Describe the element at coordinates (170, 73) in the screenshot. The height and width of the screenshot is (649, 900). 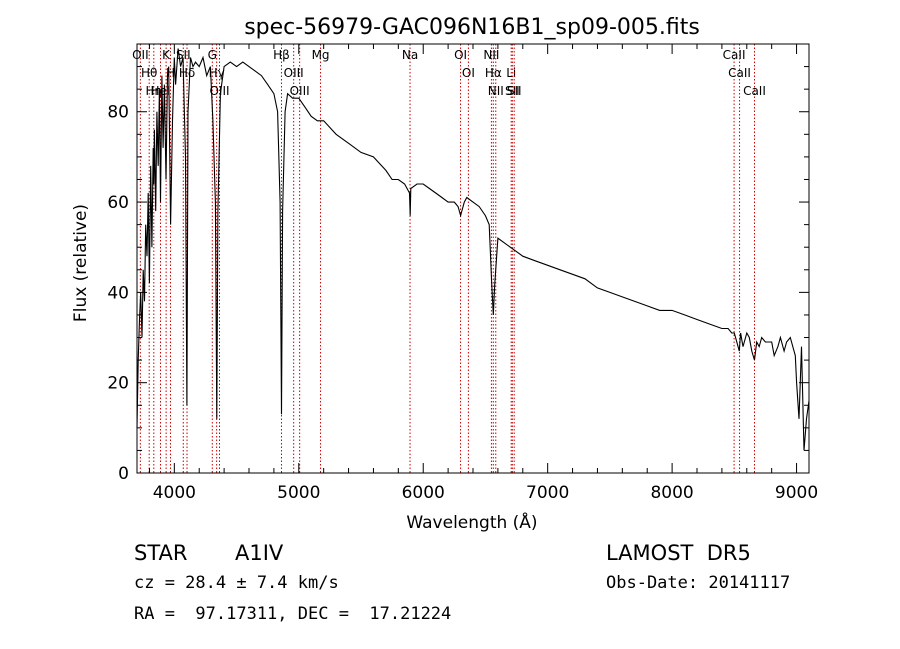
I see `line-label: H` at that location.